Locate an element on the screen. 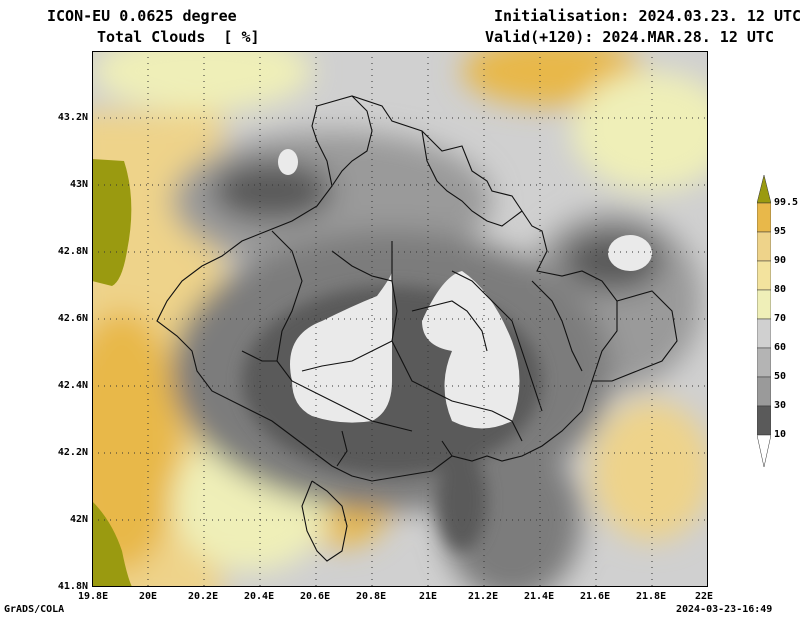 The image size is (800, 618). y-tick: 41.8N is located at coordinates (72, 586).